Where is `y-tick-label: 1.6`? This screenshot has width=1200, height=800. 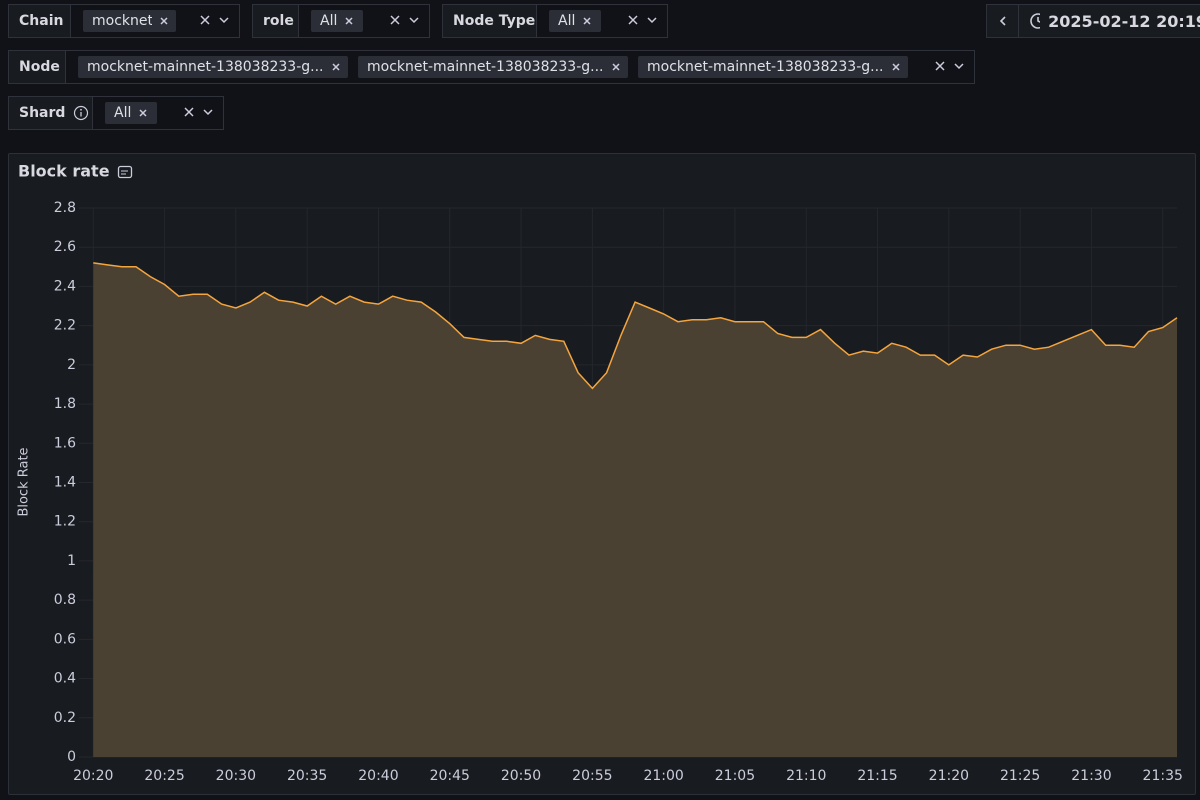
y-tick-label: 1.6 is located at coordinates (65, 443).